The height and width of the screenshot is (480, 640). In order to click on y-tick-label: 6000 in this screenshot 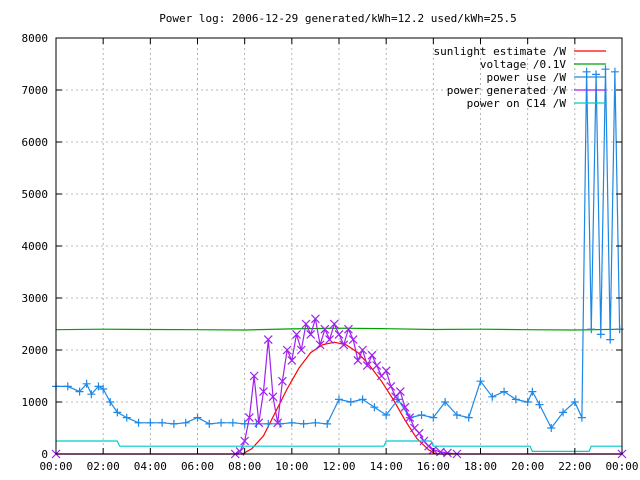, I will do `click(35, 142)`.